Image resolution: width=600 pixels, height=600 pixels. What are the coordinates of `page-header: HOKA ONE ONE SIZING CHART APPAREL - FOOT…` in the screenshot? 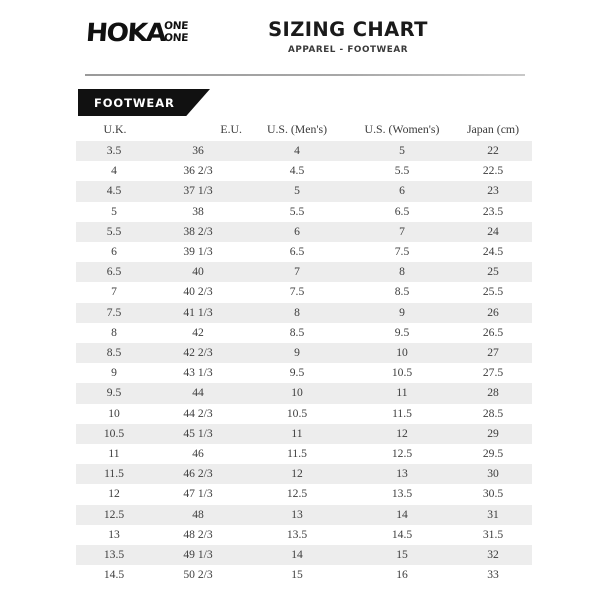 It's located at (300, 41).